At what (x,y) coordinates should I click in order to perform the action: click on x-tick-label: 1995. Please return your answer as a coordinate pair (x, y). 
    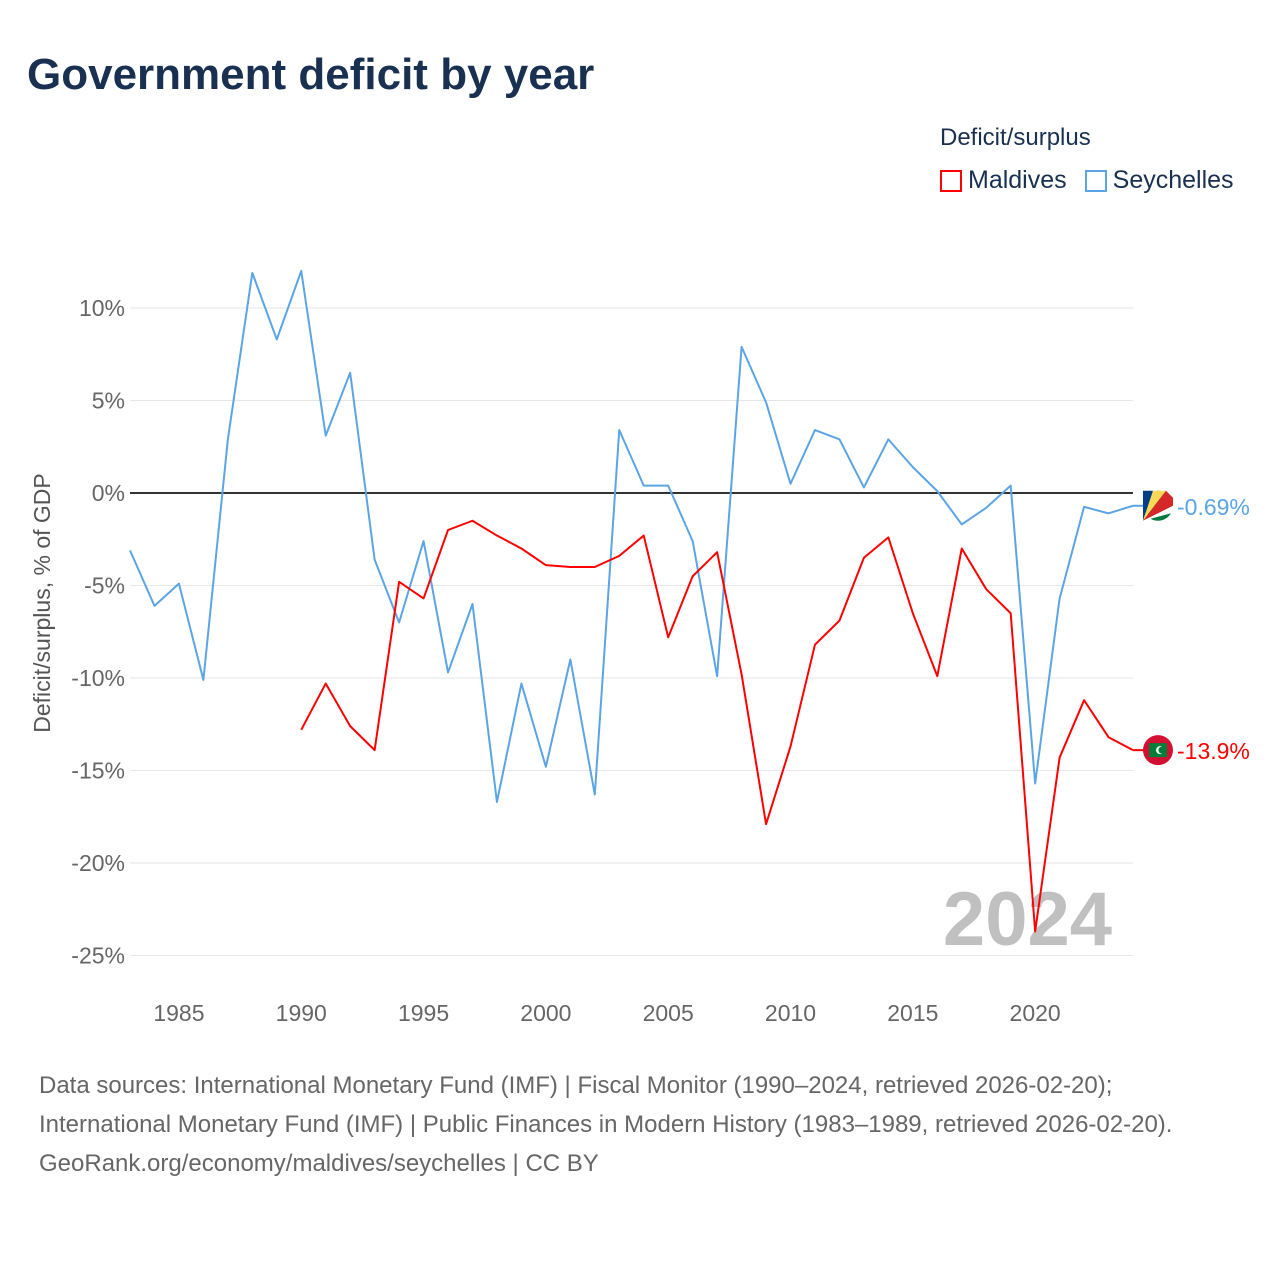
    Looking at the image, I should click on (423, 1013).